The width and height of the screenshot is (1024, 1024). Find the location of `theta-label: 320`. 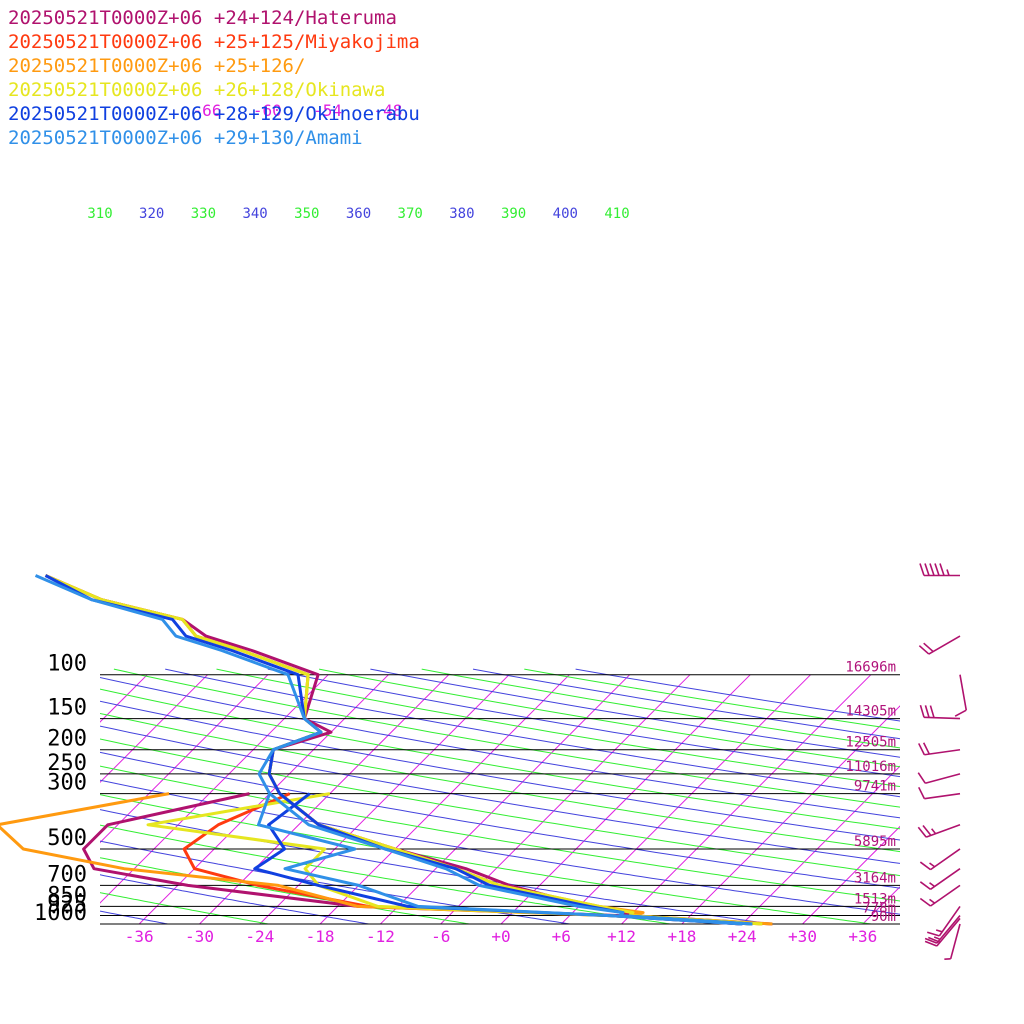

theta-label: 320 is located at coordinates (151, 214).